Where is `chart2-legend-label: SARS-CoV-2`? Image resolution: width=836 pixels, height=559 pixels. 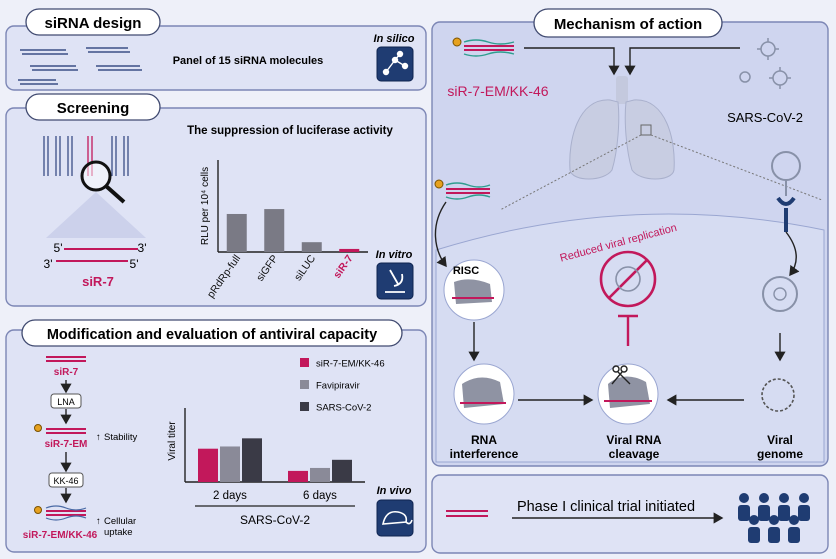
chart2-legend-label: SARS-CoV-2 is located at coordinates (343, 408).